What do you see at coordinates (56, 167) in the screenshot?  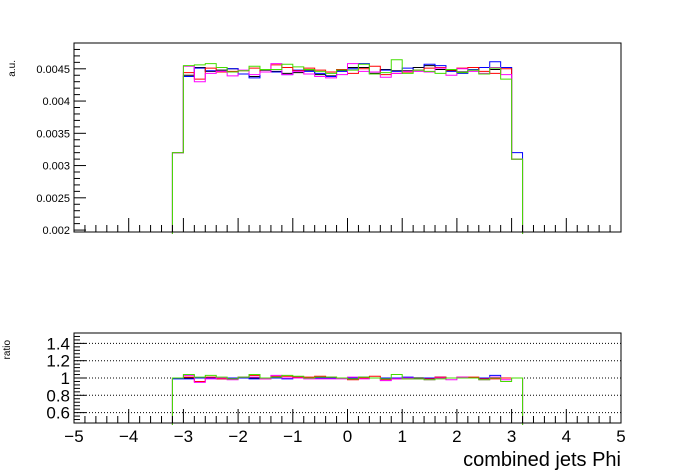 I see `top-y-tick-label: 0.003` at bounding box center [56, 167].